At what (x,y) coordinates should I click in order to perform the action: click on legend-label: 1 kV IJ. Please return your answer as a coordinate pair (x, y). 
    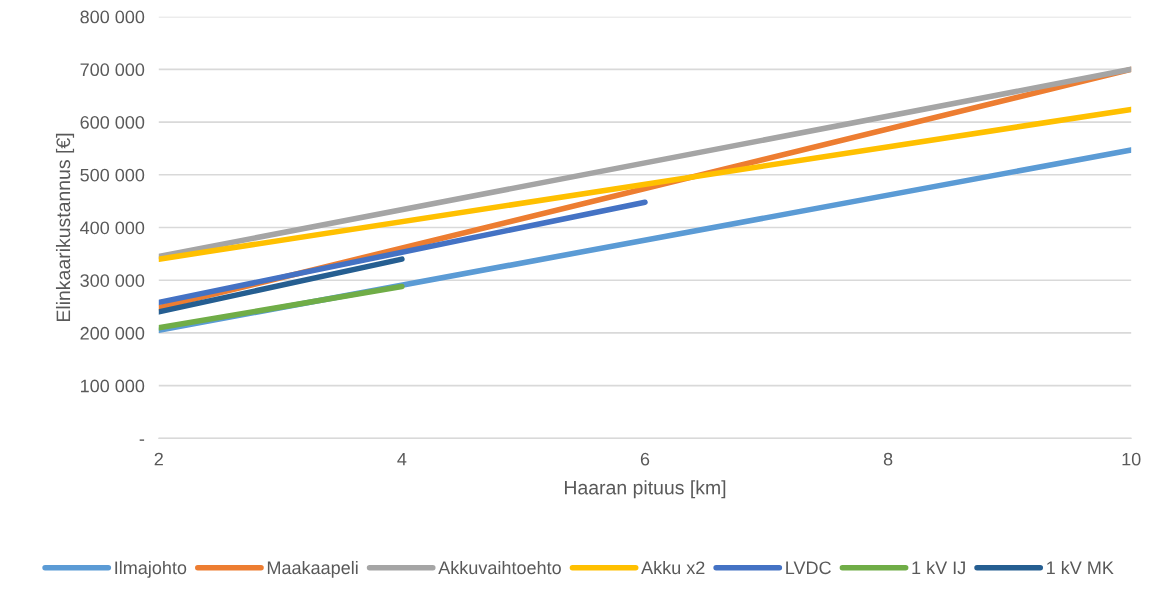
    Looking at the image, I should click on (938, 567).